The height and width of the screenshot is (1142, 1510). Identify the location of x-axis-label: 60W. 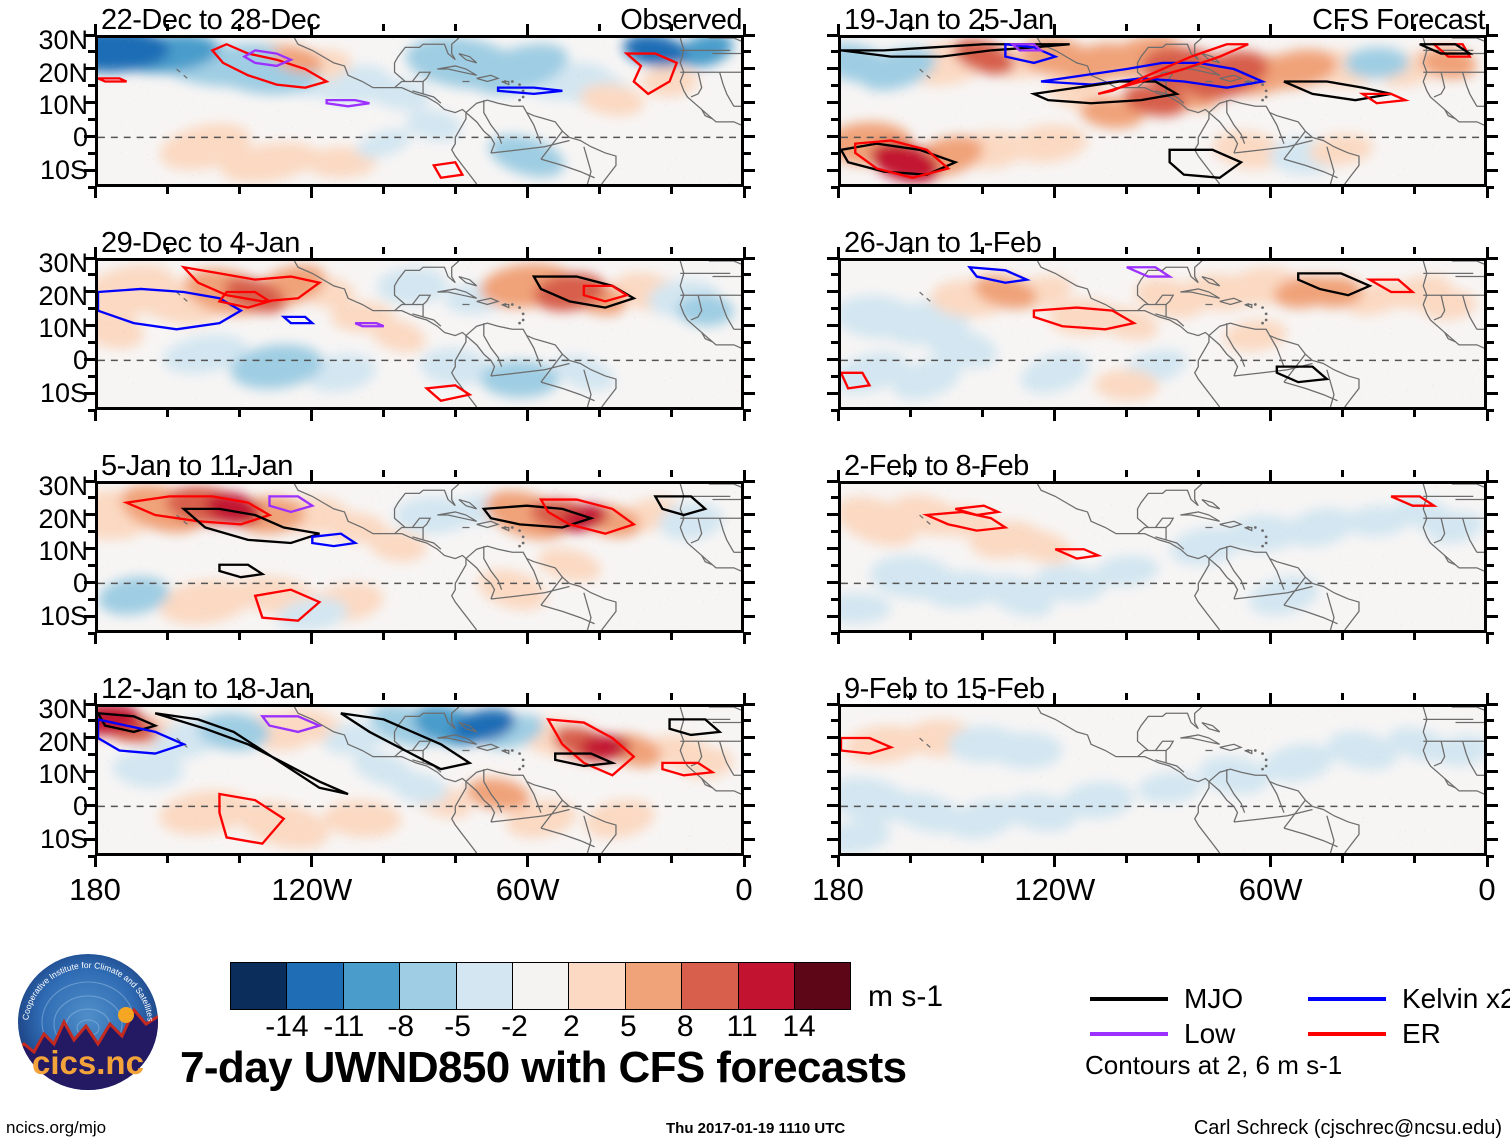
(527, 889).